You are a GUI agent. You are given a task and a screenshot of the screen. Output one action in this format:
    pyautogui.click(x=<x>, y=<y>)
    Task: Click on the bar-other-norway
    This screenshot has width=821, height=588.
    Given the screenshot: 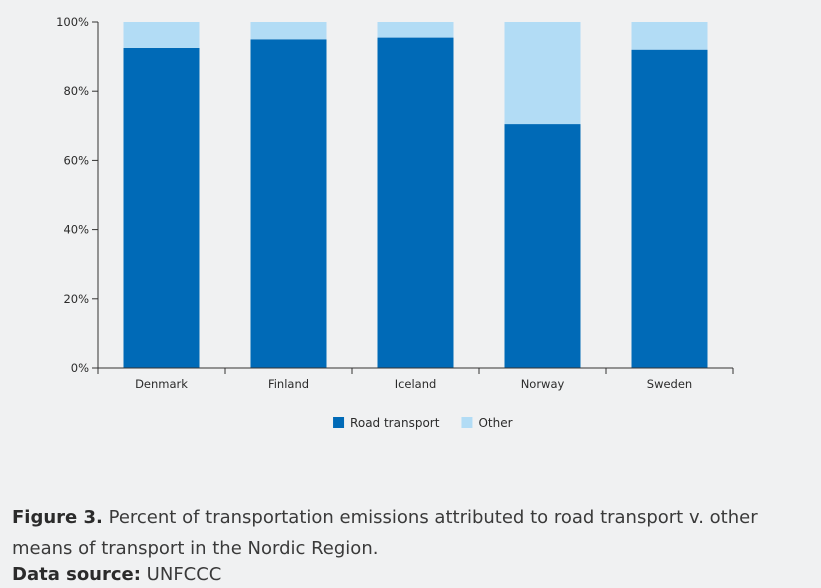 What is the action you would take?
    pyautogui.click(x=542, y=73)
    